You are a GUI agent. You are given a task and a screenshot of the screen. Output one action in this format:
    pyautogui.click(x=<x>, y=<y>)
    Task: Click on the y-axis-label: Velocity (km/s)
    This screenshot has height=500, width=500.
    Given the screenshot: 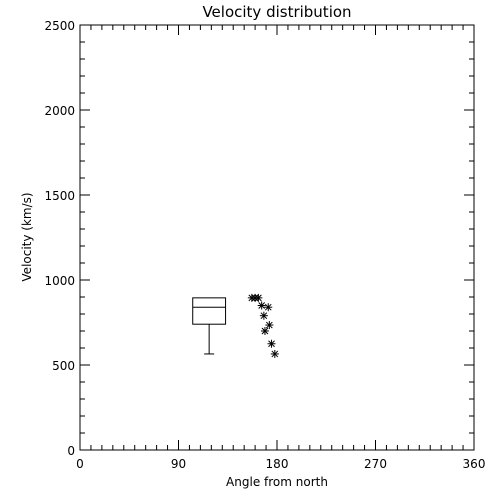 What is the action you would take?
    pyautogui.click(x=27, y=236)
    